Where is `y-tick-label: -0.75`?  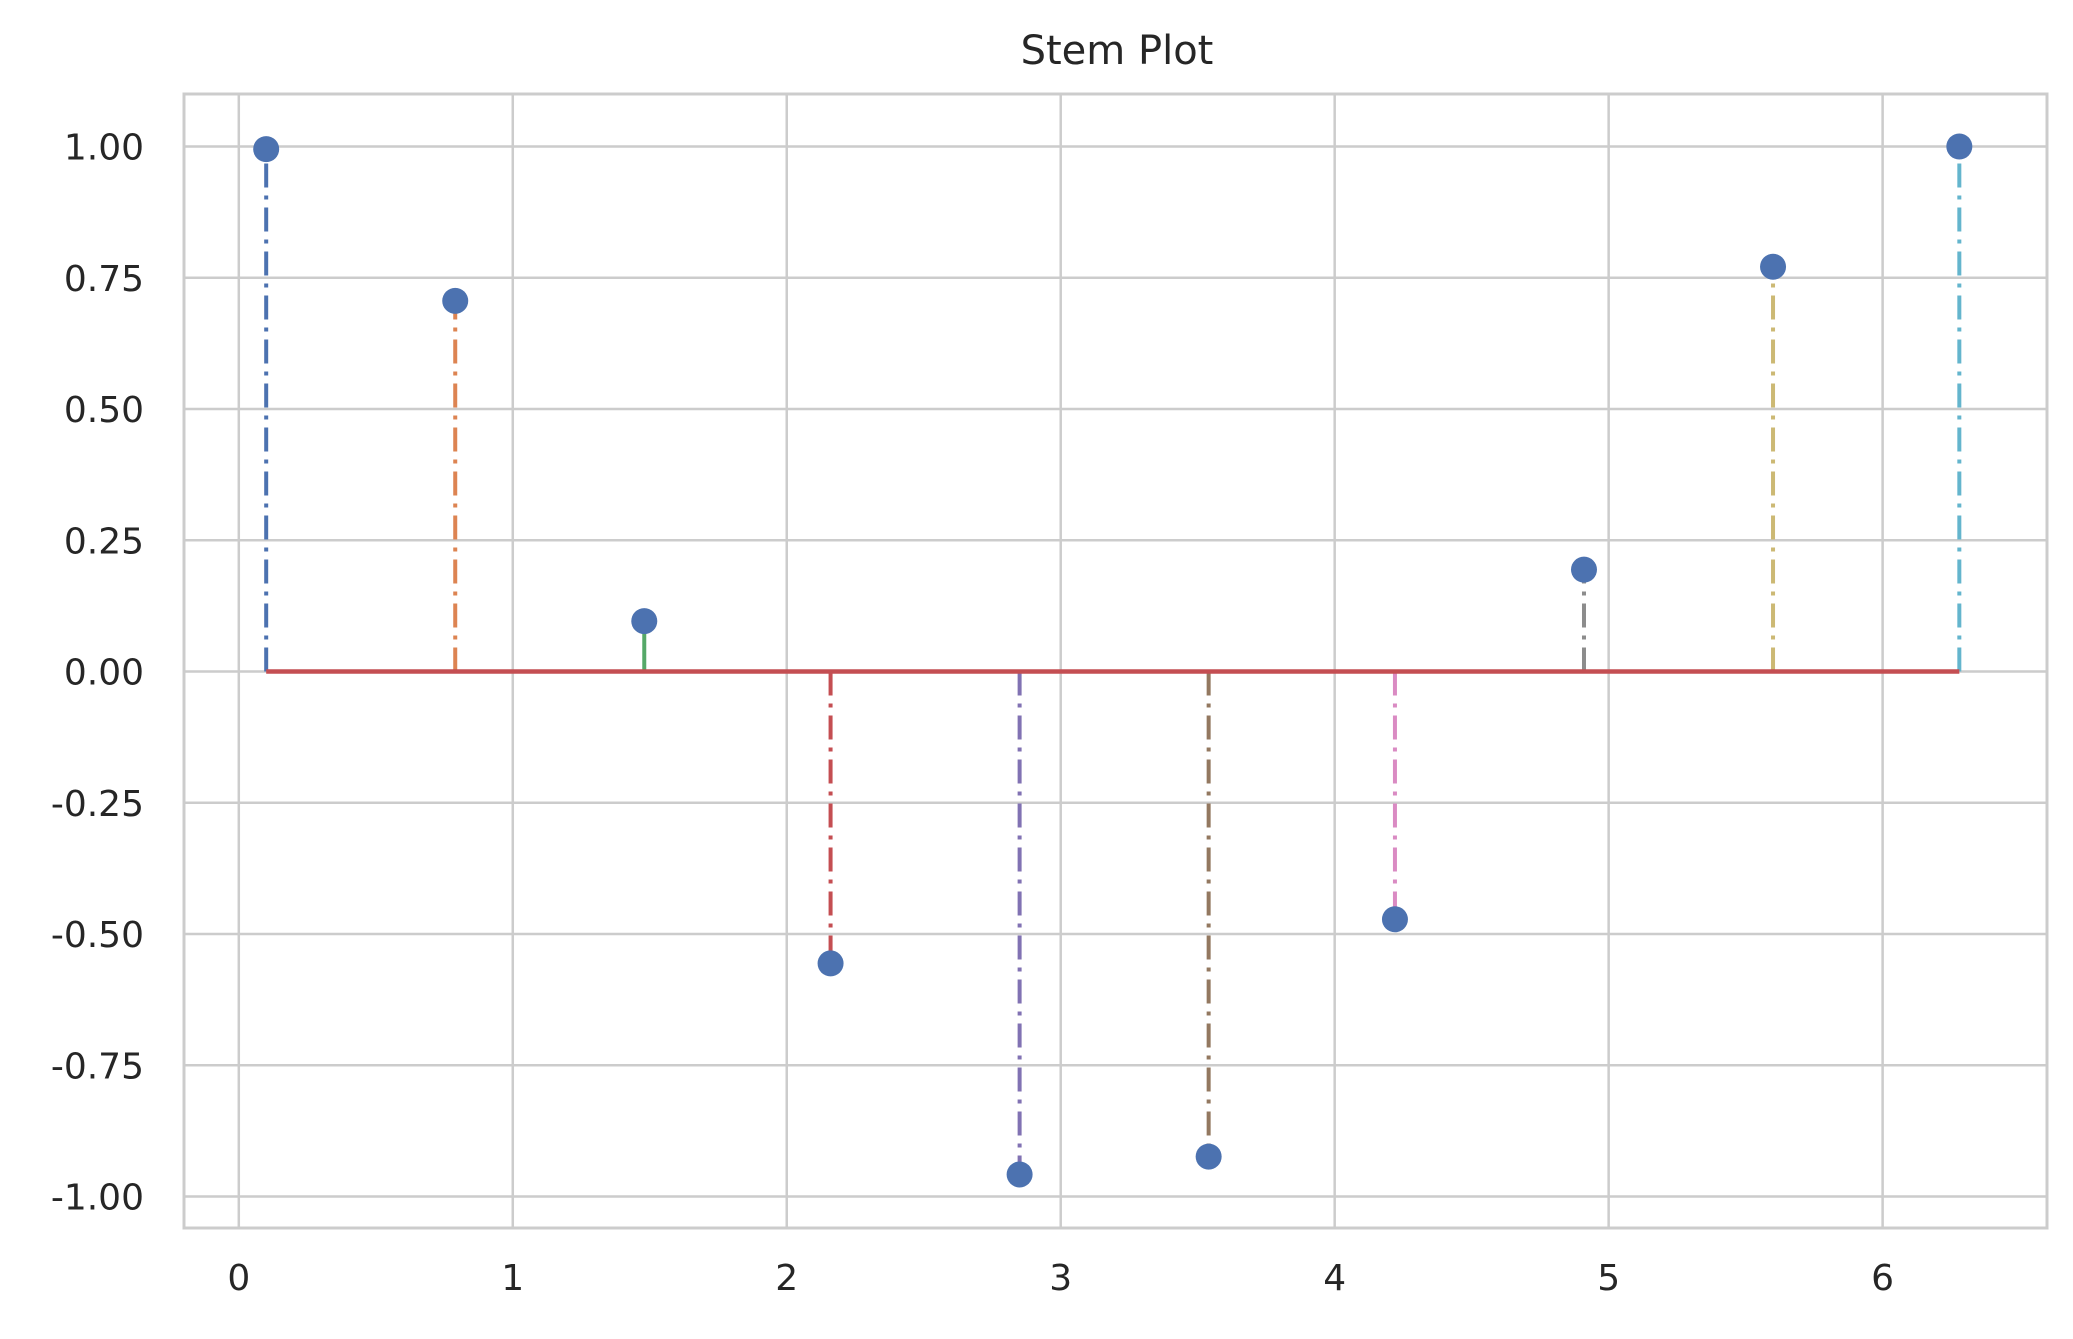 y-tick-label: -0.75 is located at coordinates (97, 1066).